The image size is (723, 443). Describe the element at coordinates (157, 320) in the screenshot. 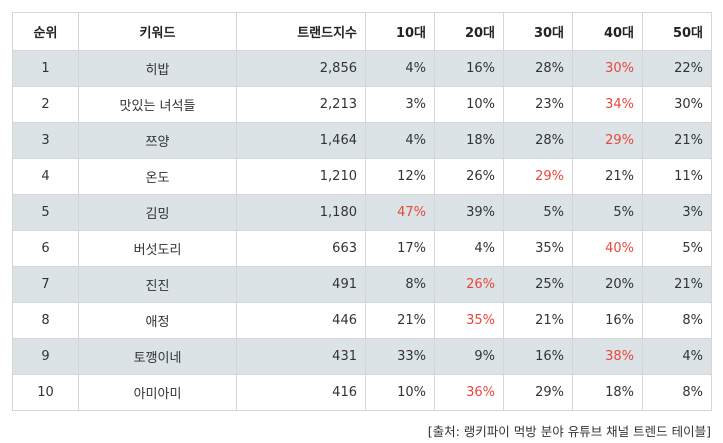

I see `keyword-cell: 애정` at that location.